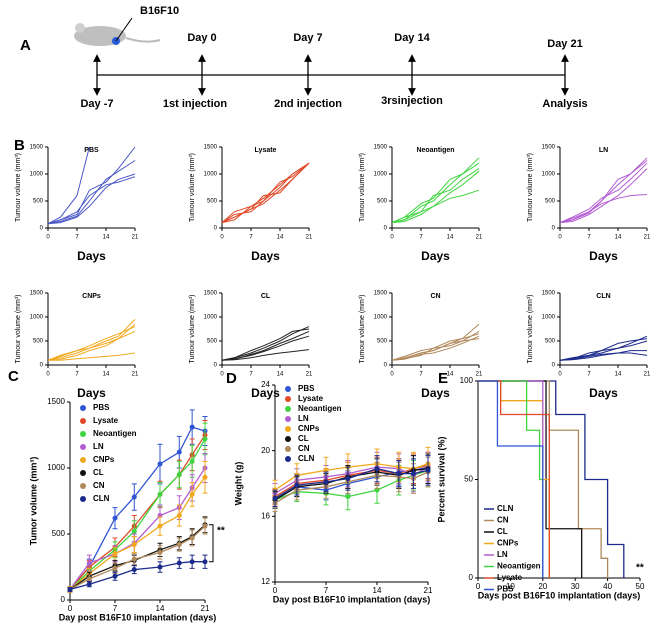 This screenshot has height=639, width=669. I want to click on annotation: **, so click(640, 568).